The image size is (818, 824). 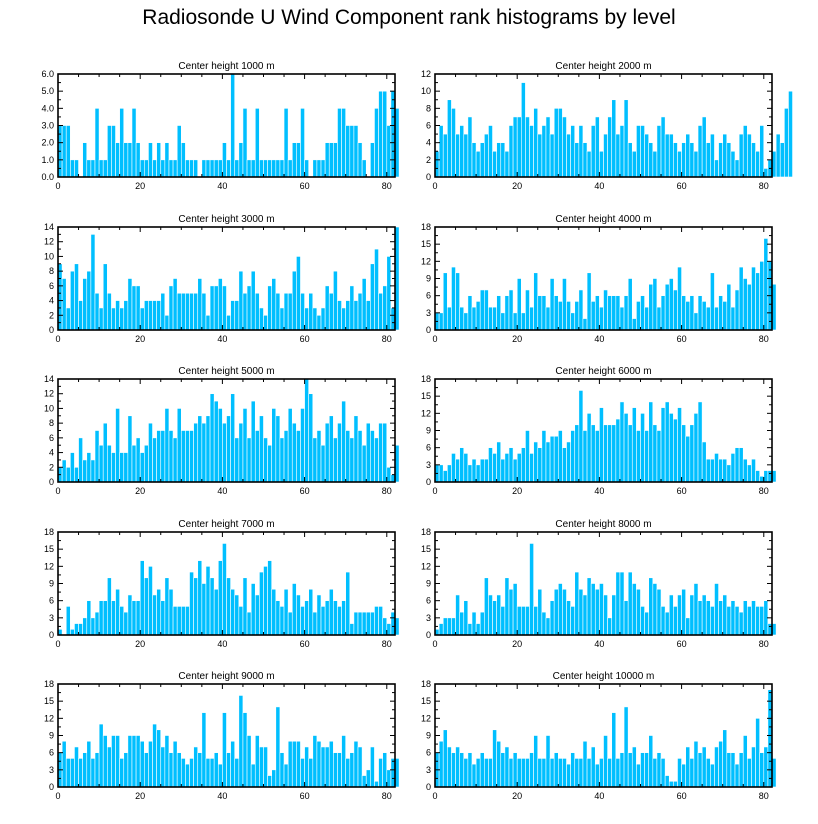 What do you see at coordinates (222, 584) in the screenshot?
I see `panel-7: Center height 7000 m 0 3 6 9 12 15 18 0 20 40 60 80` at bounding box center [222, 584].